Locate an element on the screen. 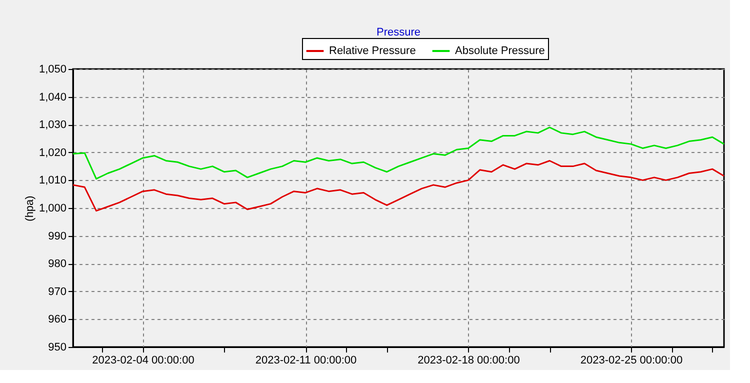 The image size is (750, 383). y-tick-label: 990 is located at coordinates (57, 236).